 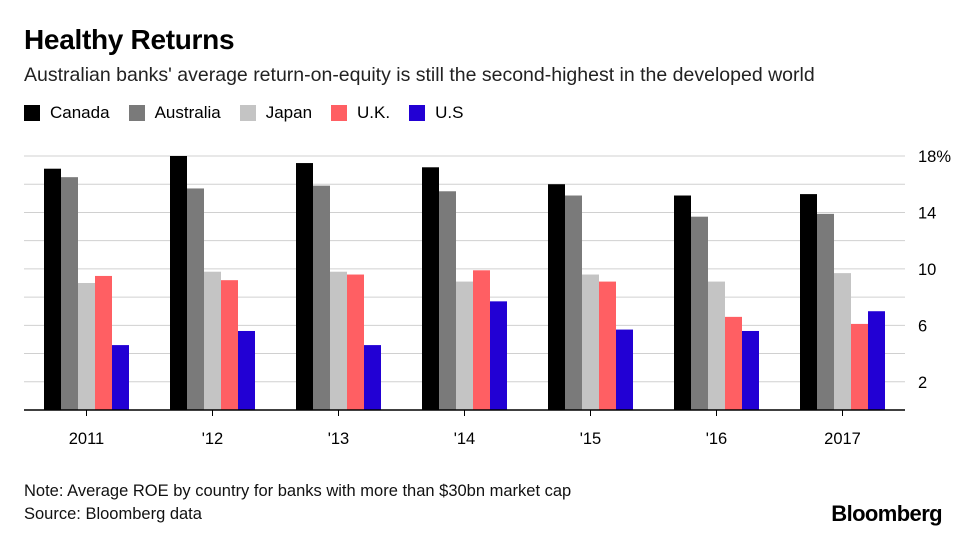 What do you see at coordinates (922, 326) in the screenshot?
I see `y-tick-label-1: 6` at bounding box center [922, 326].